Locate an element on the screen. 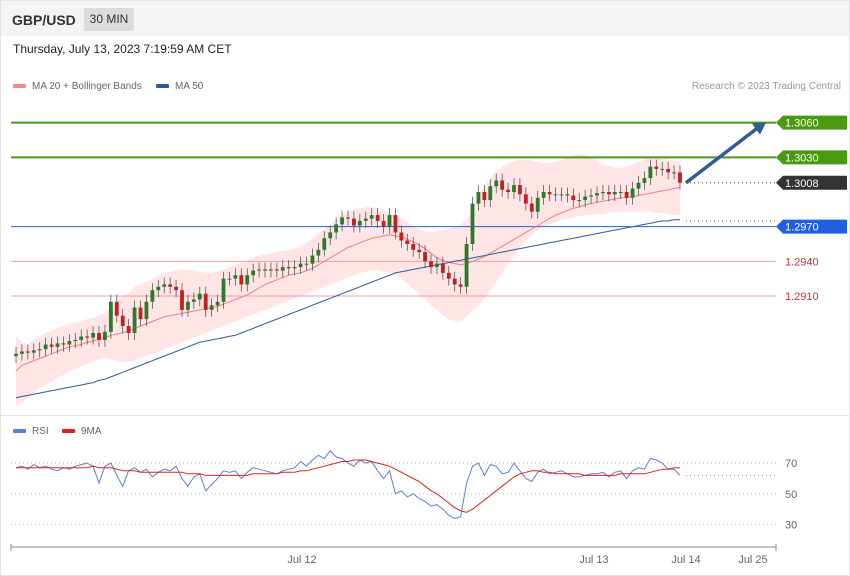  rsi-tick-50: 50 is located at coordinates (791, 495).